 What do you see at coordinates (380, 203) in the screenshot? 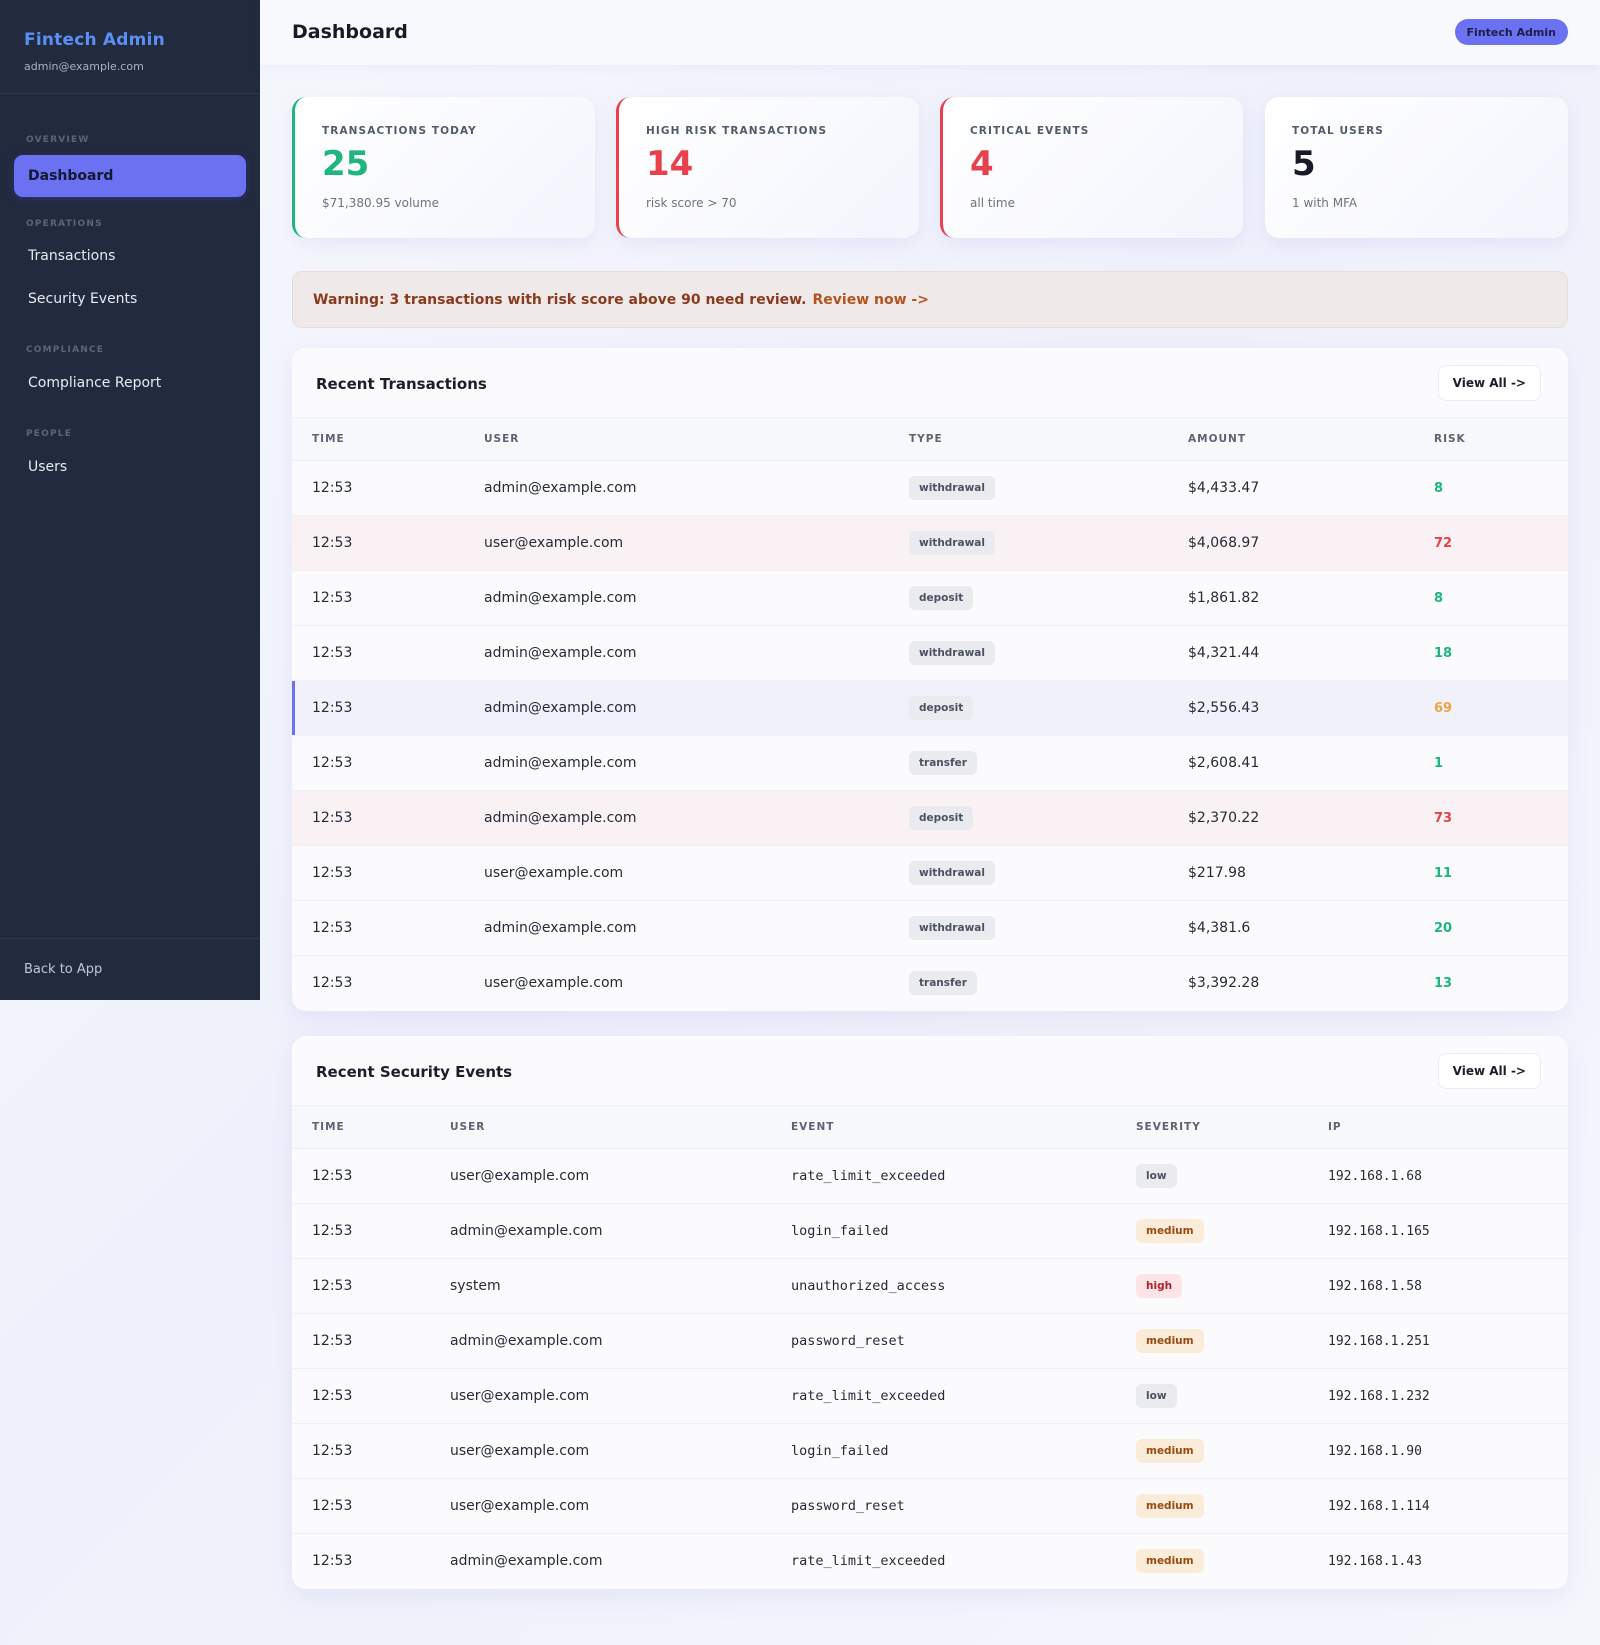
I see `stat-sub: $71,380.95 volume` at bounding box center [380, 203].